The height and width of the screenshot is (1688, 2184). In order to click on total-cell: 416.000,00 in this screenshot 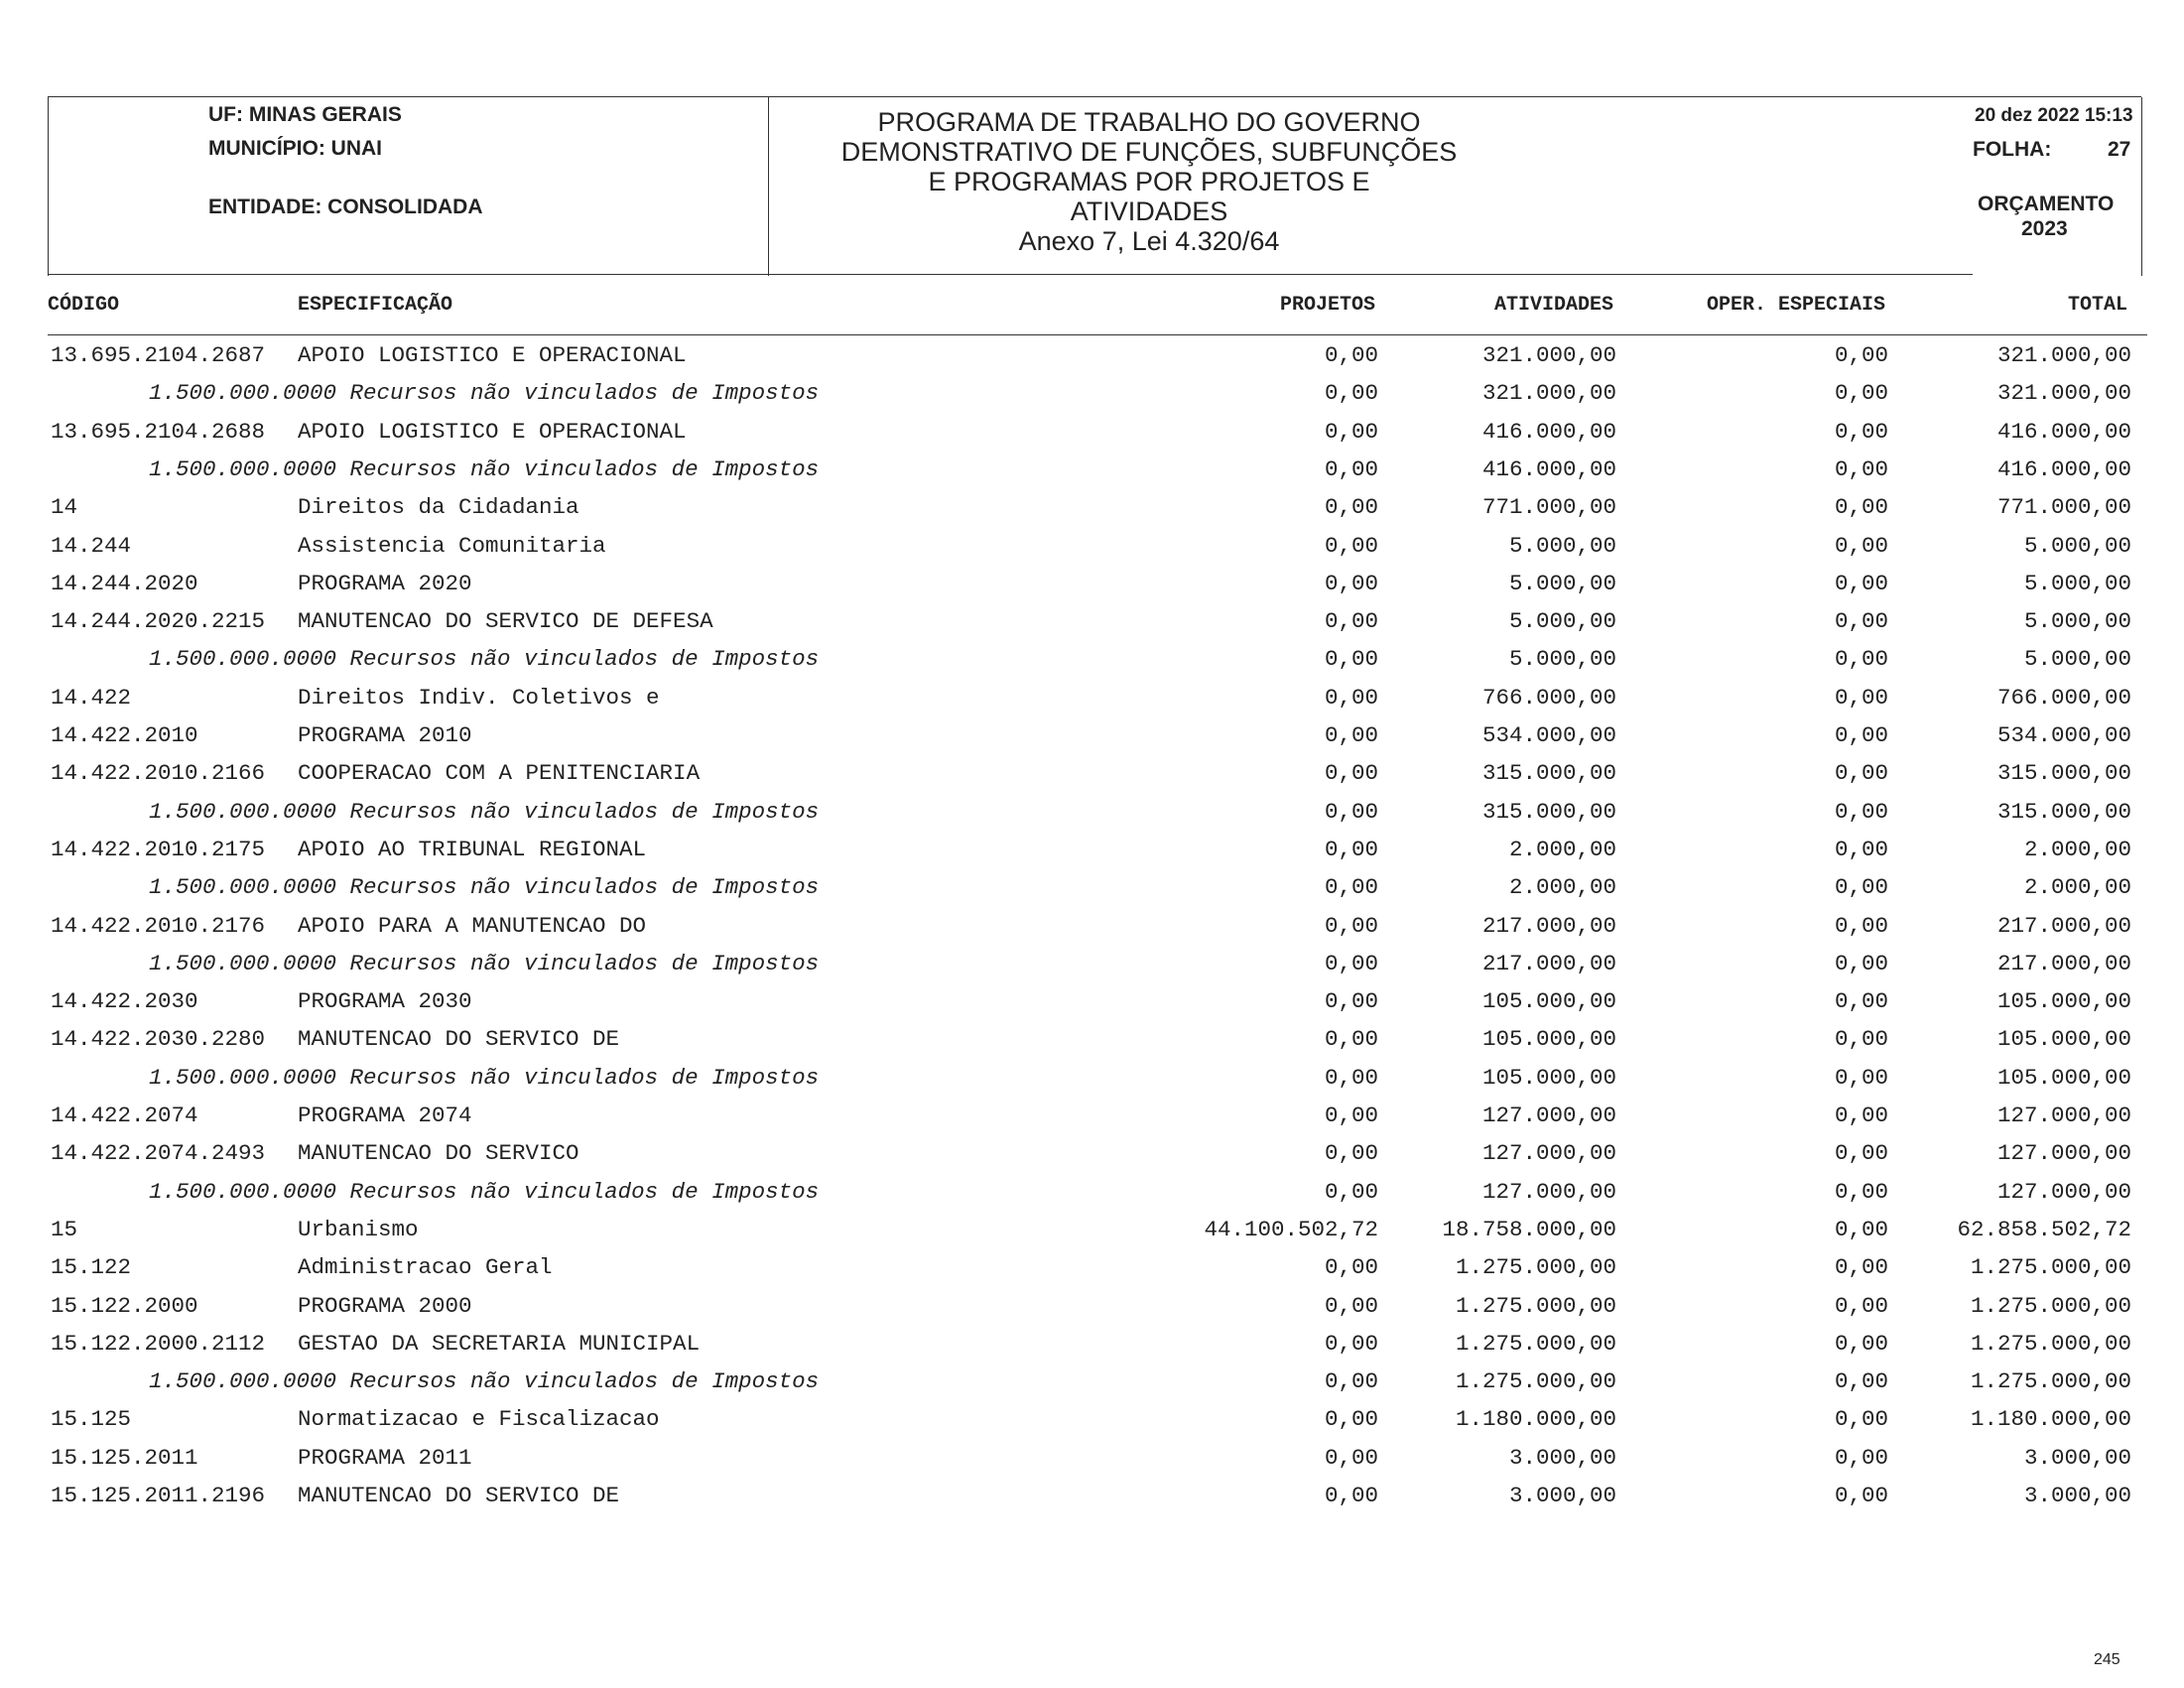, I will do `click(2063, 432)`.